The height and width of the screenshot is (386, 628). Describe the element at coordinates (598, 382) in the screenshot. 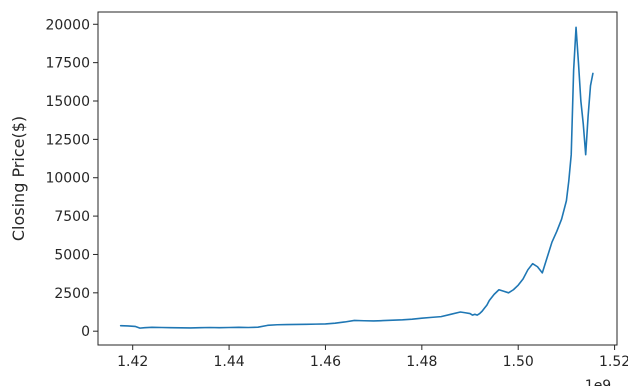

I see `x-axis-offset-text: 1e9` at that location.